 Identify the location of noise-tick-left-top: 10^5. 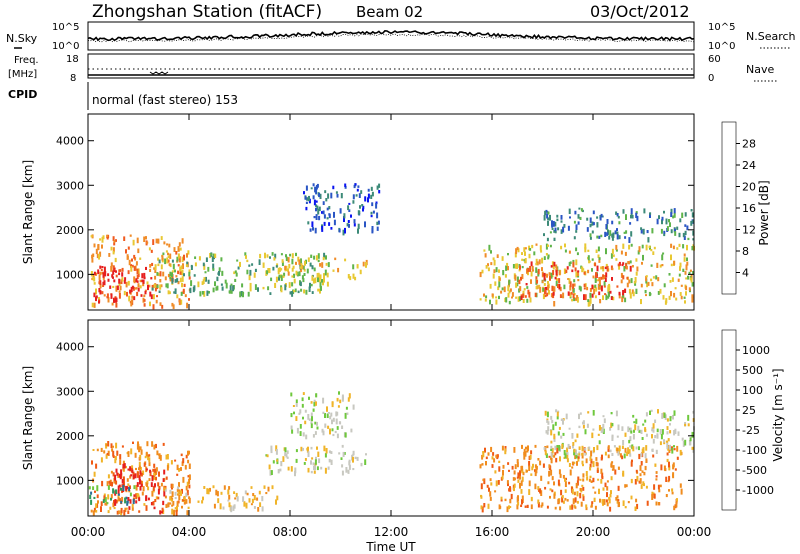
(65, 27).